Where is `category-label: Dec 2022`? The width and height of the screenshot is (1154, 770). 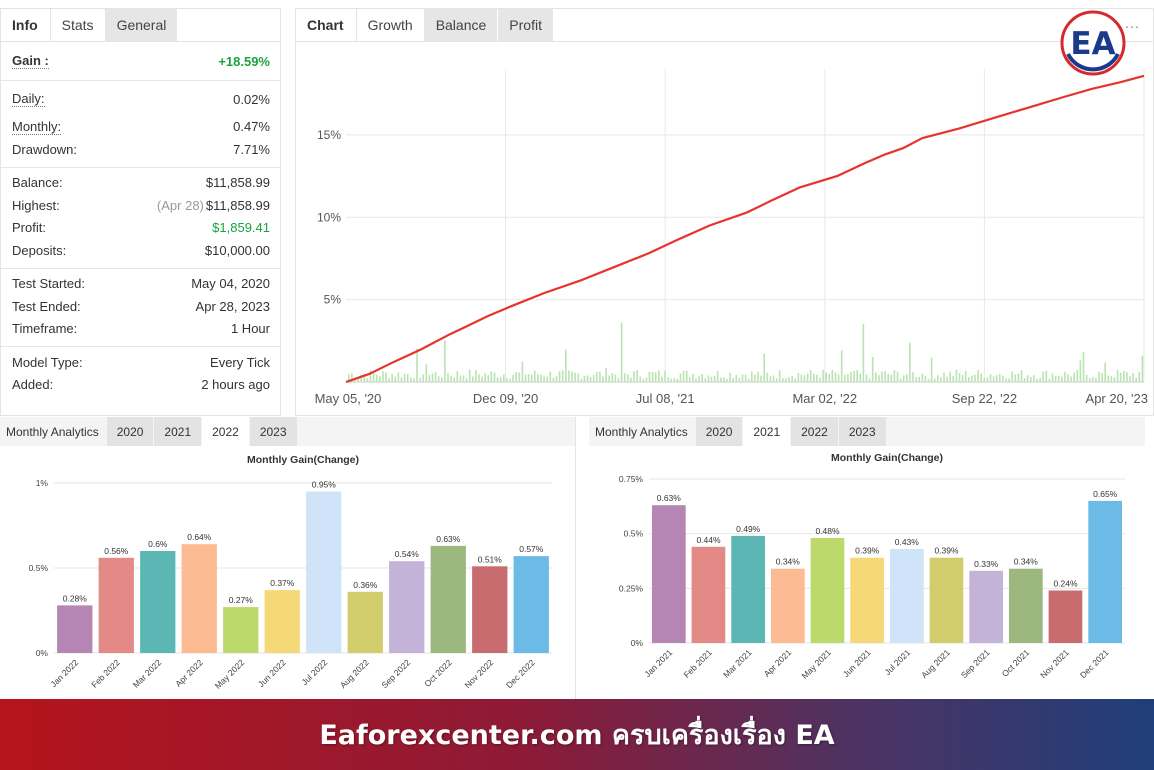
category-label: Dec 2022 is located at coordinates (520, 673).